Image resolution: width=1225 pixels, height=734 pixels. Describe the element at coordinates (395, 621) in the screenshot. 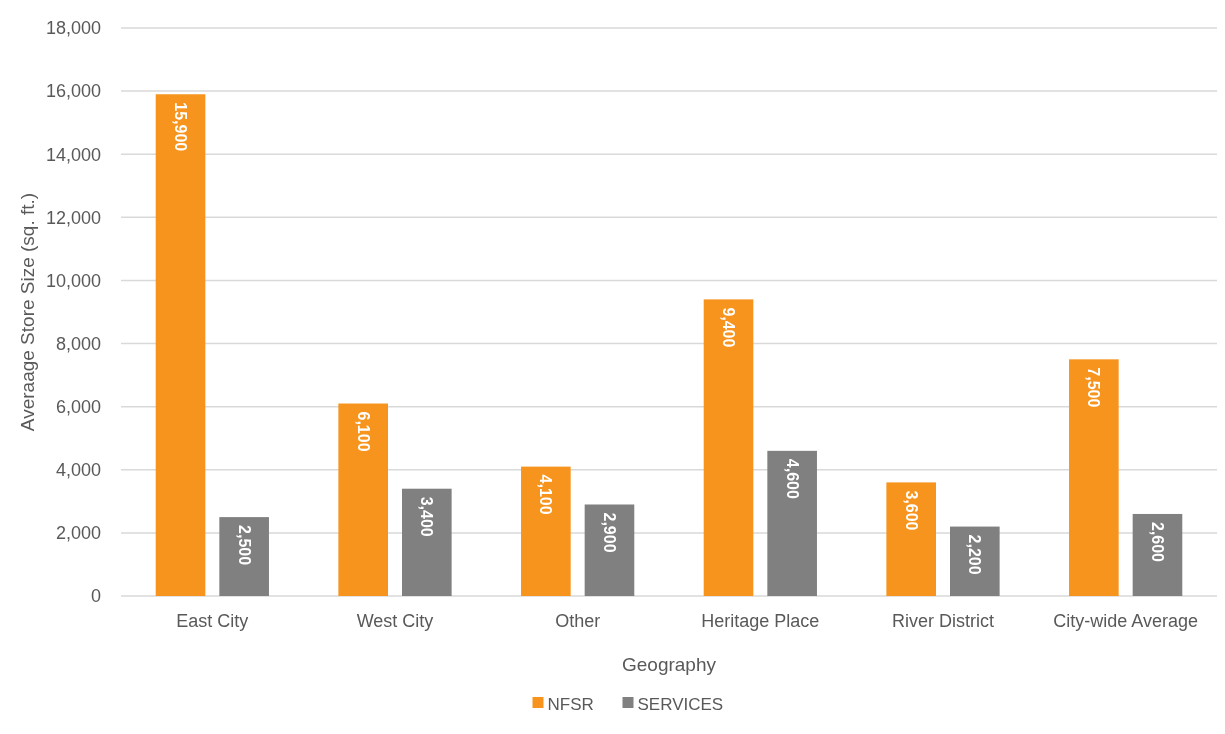

I see `x-tick-label: West City` at that location.